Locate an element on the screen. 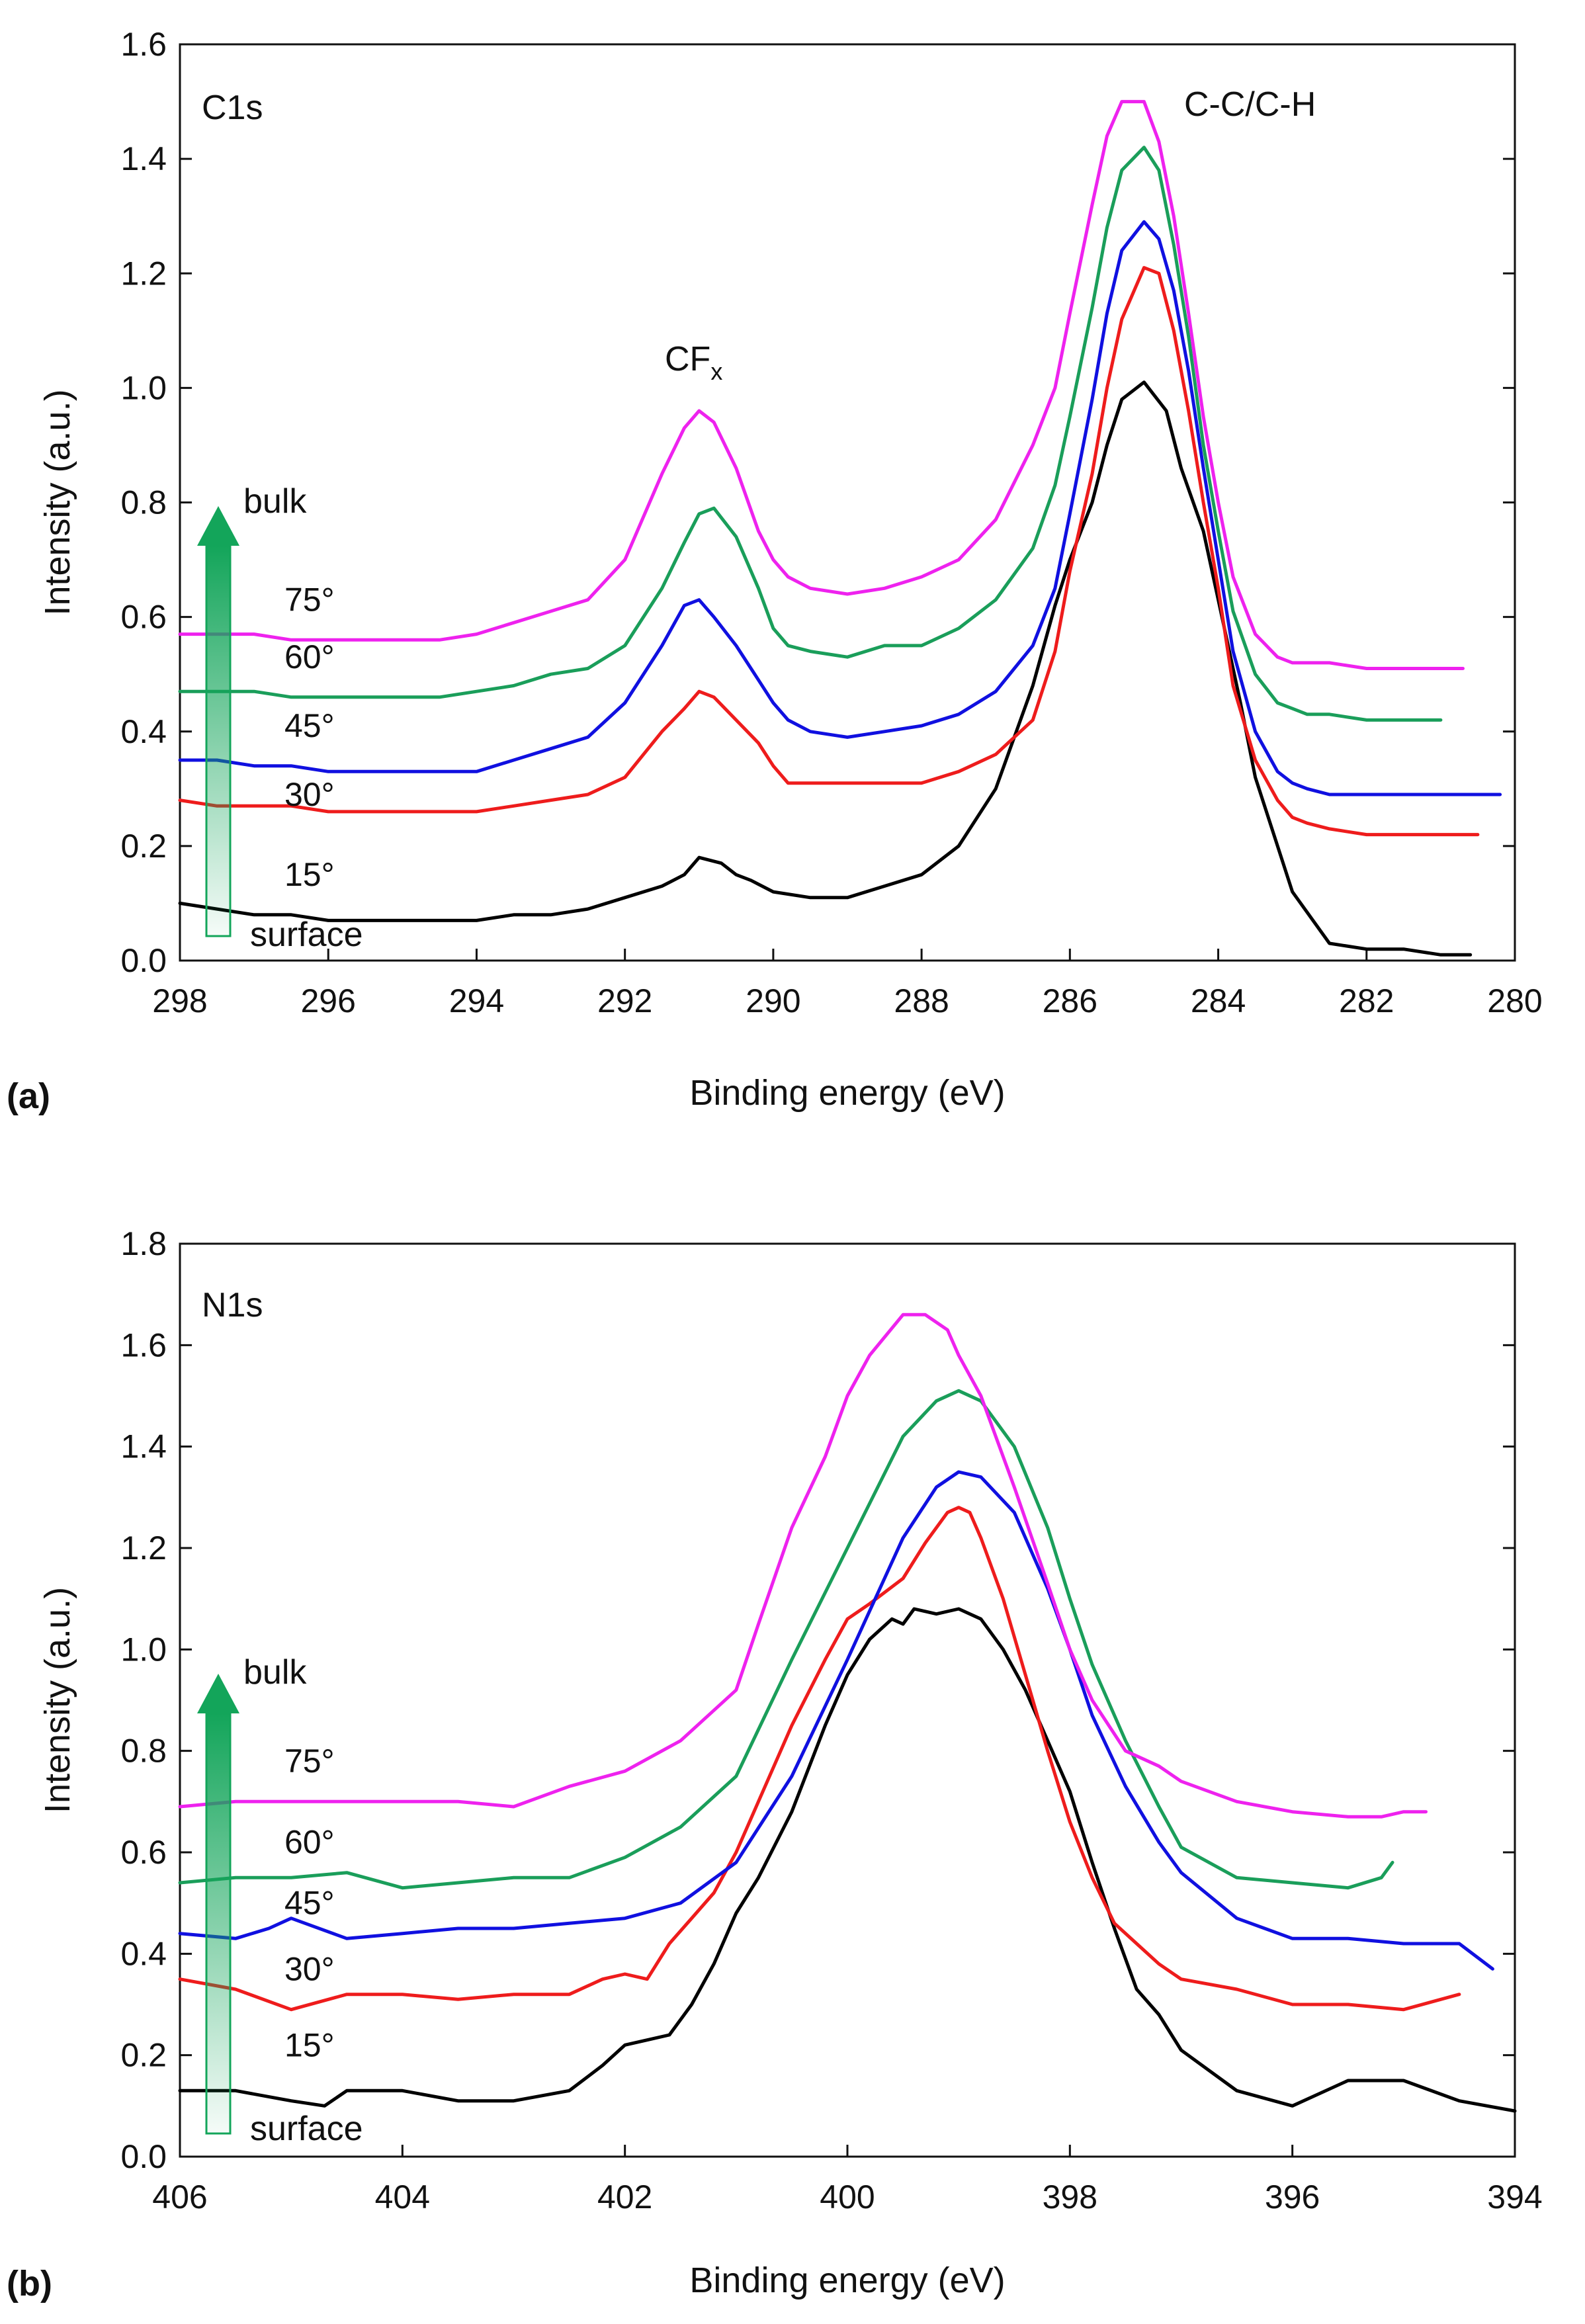 The height and width of the screenshot is (2324, 1585). spectrum-title: N1s is located at coordinates (232, 1305).